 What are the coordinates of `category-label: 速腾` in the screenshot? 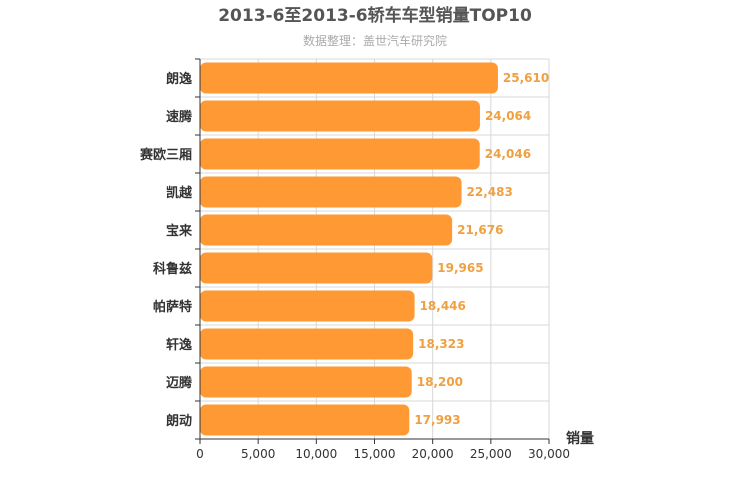 It's located at (179, 117).